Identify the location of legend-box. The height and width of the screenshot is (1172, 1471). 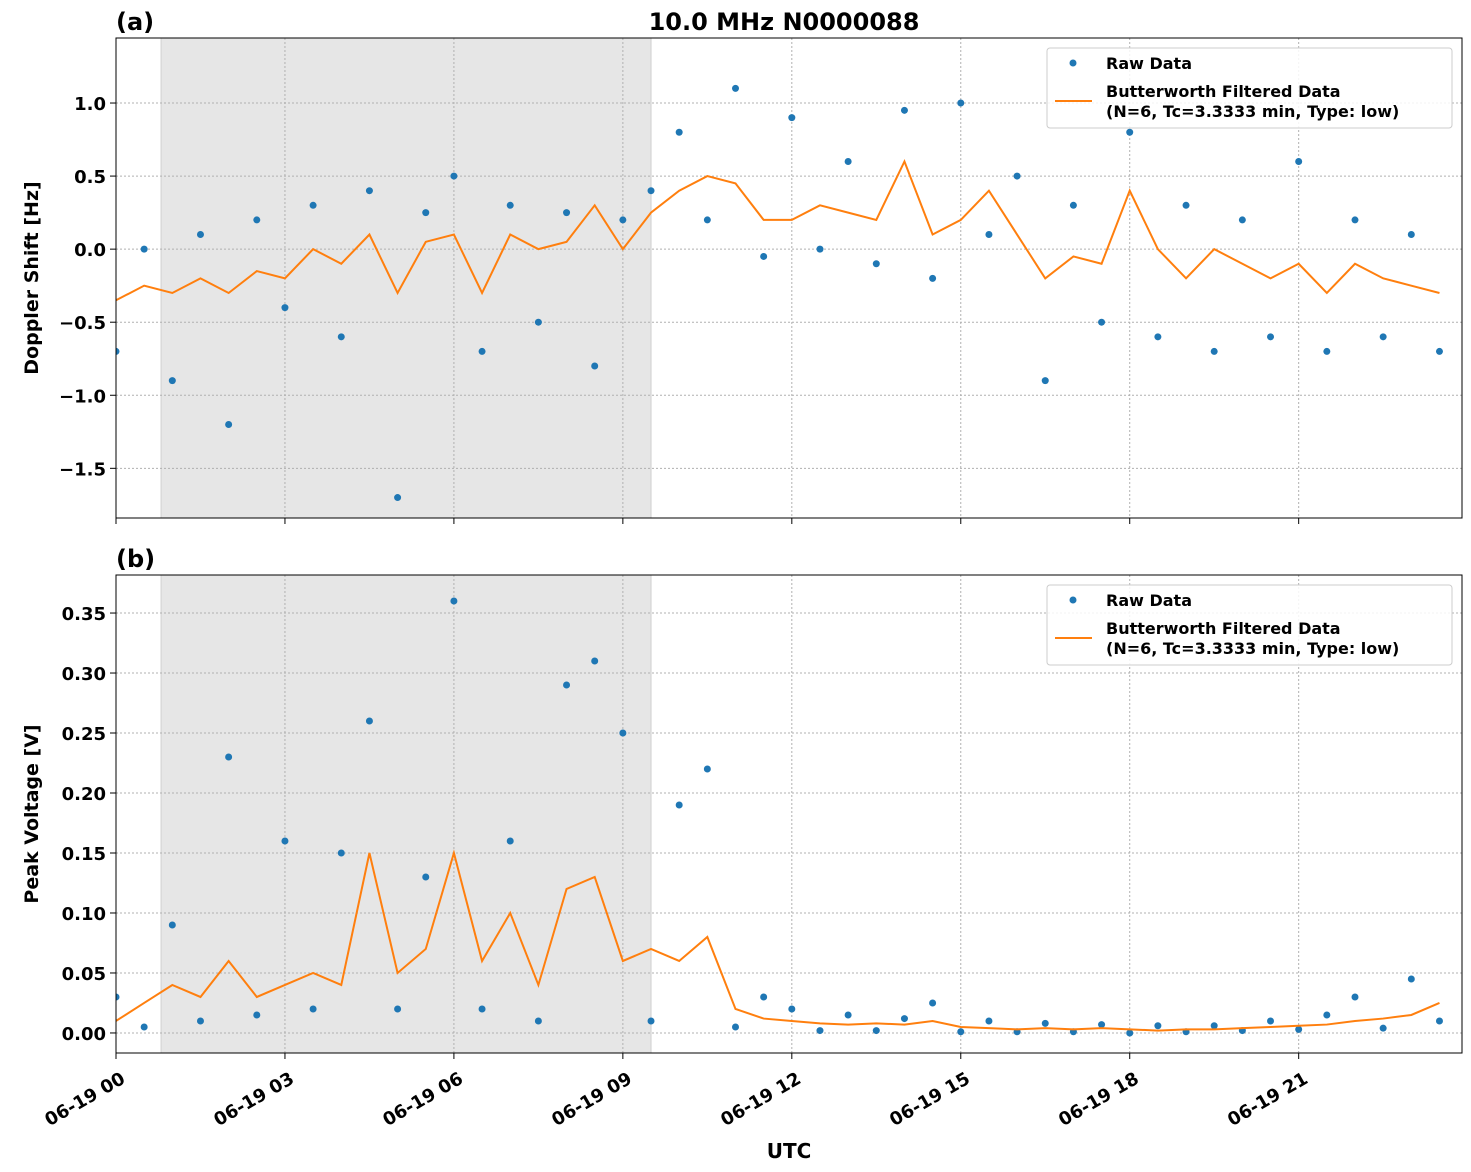
(1249, 88).